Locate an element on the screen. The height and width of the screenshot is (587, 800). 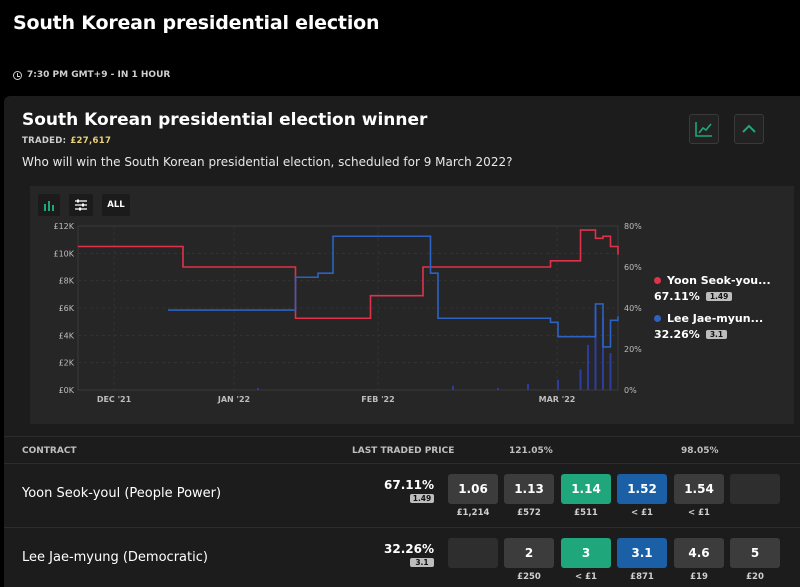
right-axis-tick: 20% is located at coordinates (633, 349).